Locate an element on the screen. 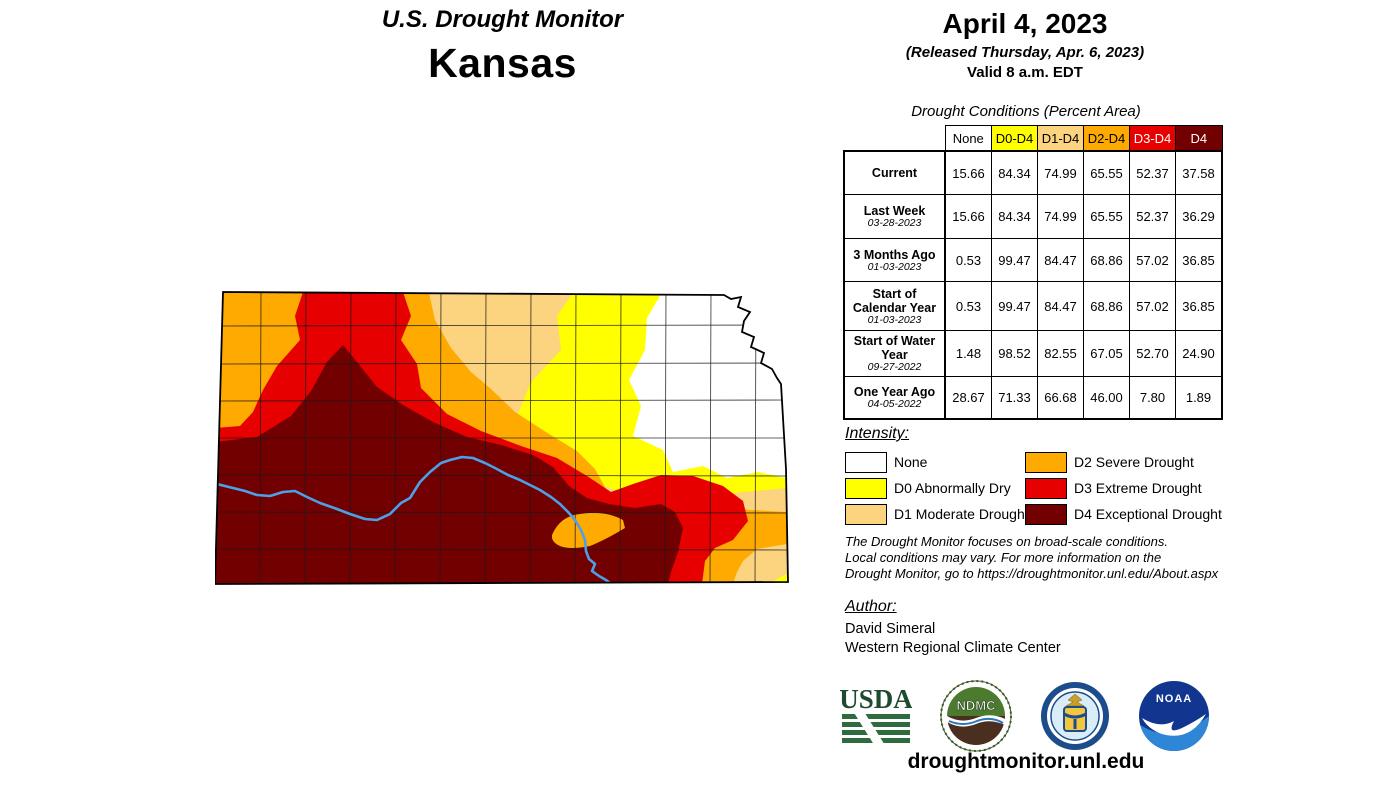 This screenshot has width=1400, height=787. col-header-d4: D4 is located at coordinates (1199, 138).